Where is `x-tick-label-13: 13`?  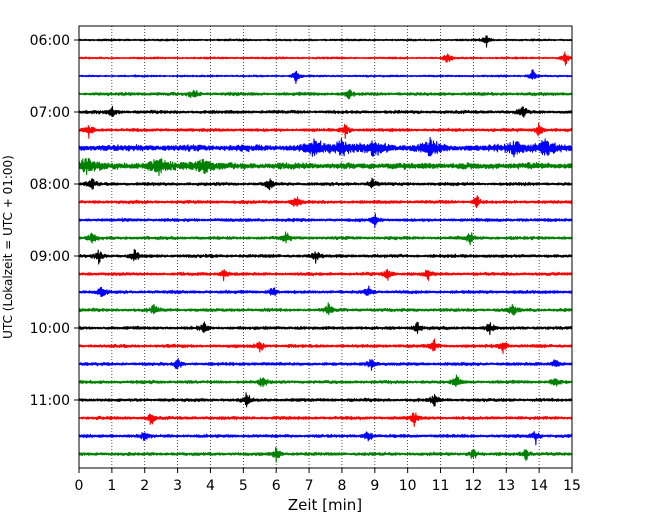 x-tick-label-13: 13 is located at coordinates (506, 486).